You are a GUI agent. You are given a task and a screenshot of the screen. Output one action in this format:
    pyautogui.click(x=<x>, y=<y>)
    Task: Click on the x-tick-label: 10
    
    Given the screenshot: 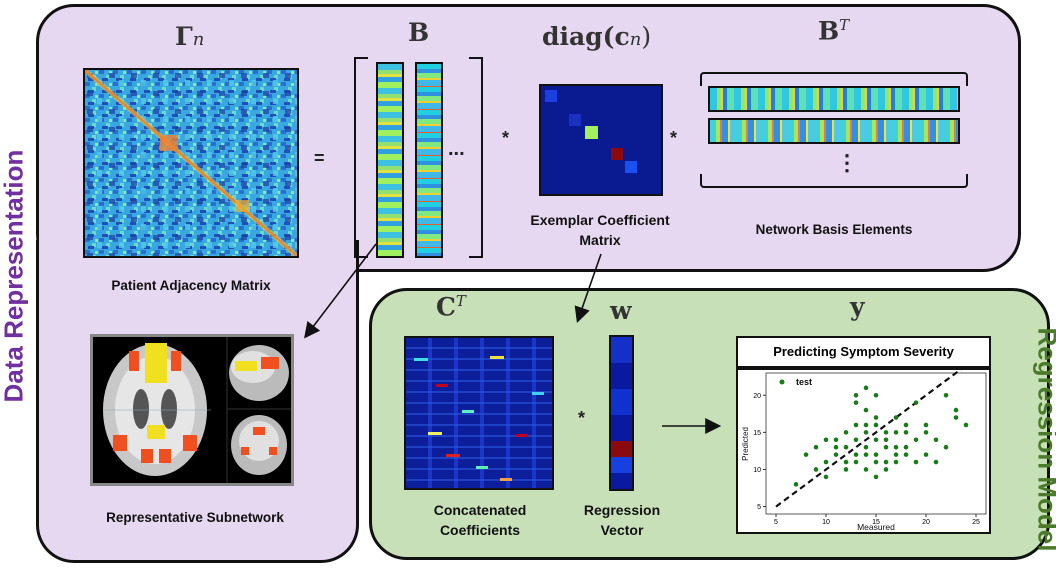 What is the action you would take?
    pyautogui.click(x=826, y=522)
    